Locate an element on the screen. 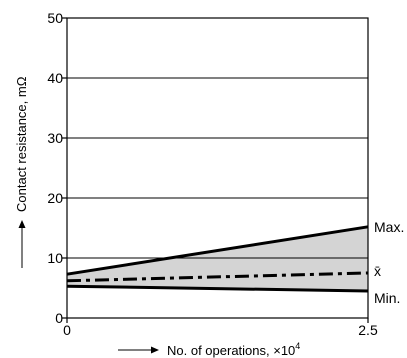  y-tick-label: 0 is located at coordinates (59, 318).